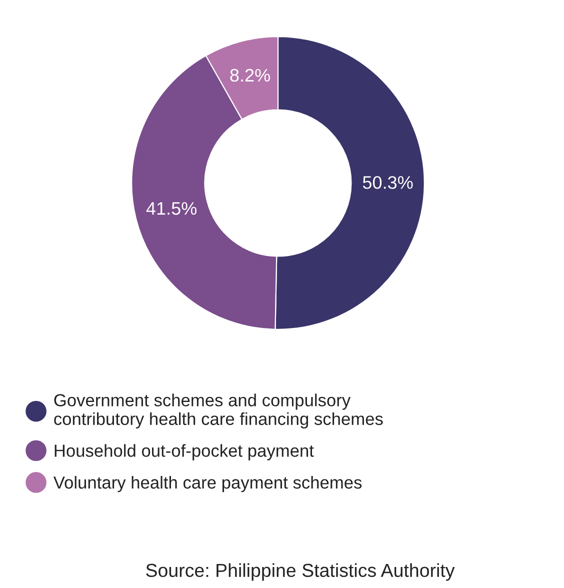 This screenshot has width=564, height=588. I want to click on legend-label: Government schemes and compulsory contributory health care financing schemes, so click(218, 411).